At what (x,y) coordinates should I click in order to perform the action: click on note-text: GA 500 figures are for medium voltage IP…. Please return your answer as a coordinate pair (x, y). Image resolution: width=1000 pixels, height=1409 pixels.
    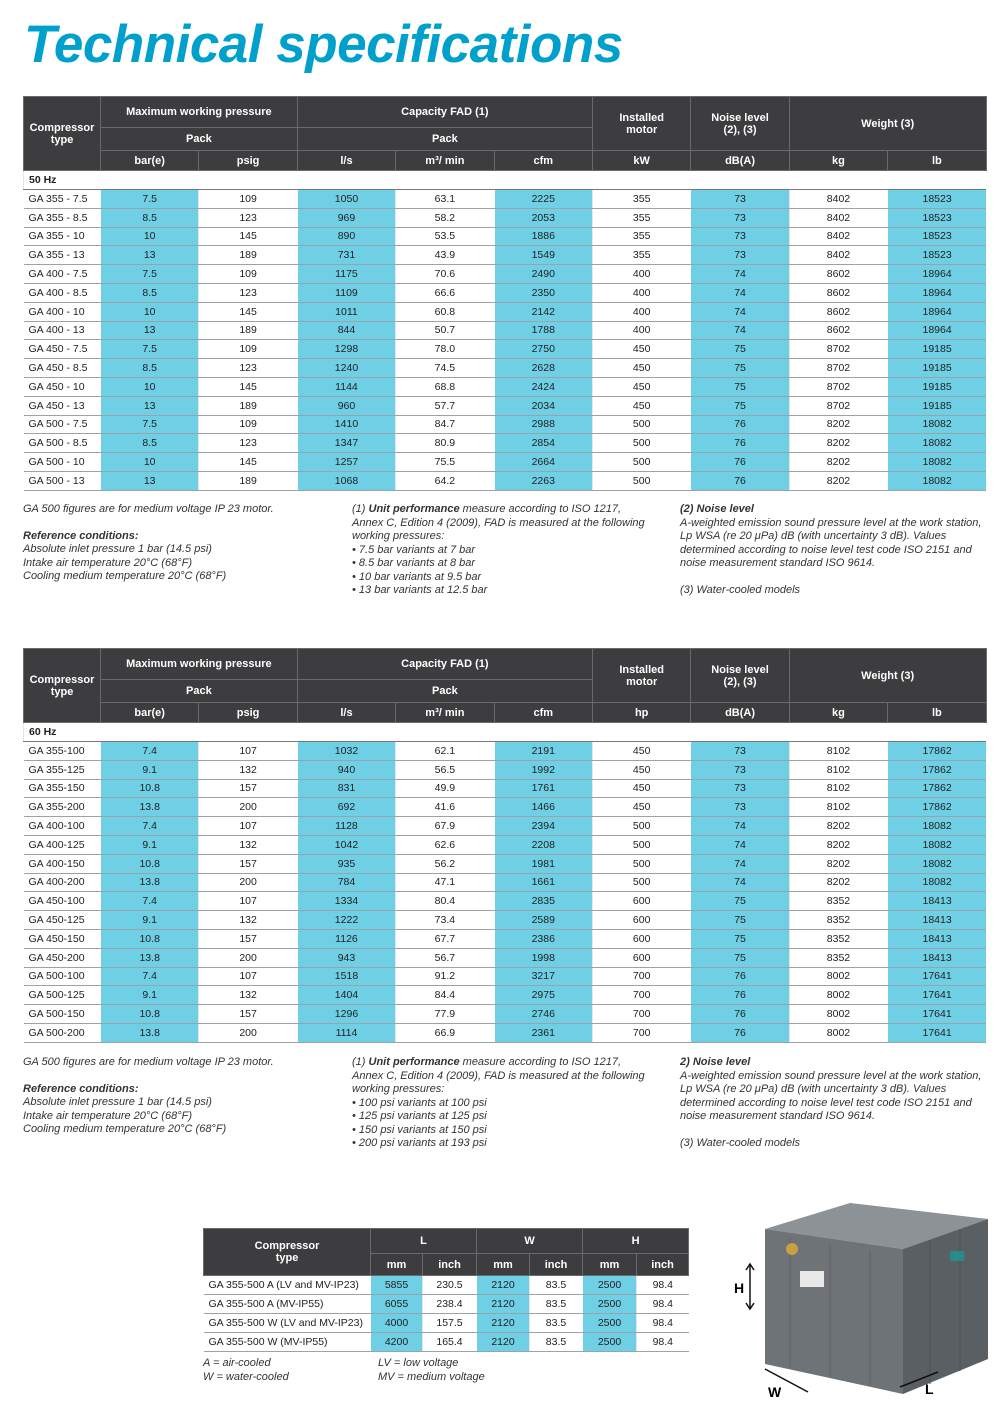
    Looking at the image, I should click on (148, 1062).